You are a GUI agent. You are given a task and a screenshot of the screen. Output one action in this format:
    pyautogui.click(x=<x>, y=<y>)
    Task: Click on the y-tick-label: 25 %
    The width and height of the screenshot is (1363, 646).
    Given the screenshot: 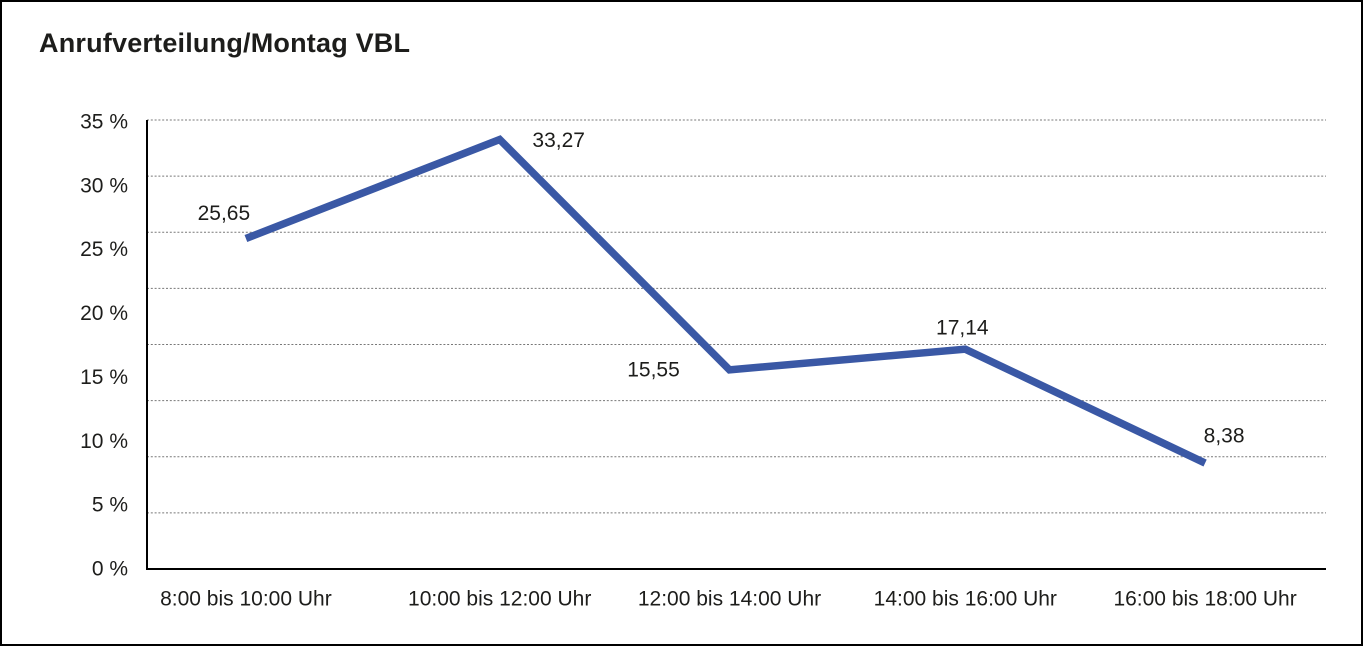 What is the action you would take?
    pyautogui.click(x=104, y=249)
    